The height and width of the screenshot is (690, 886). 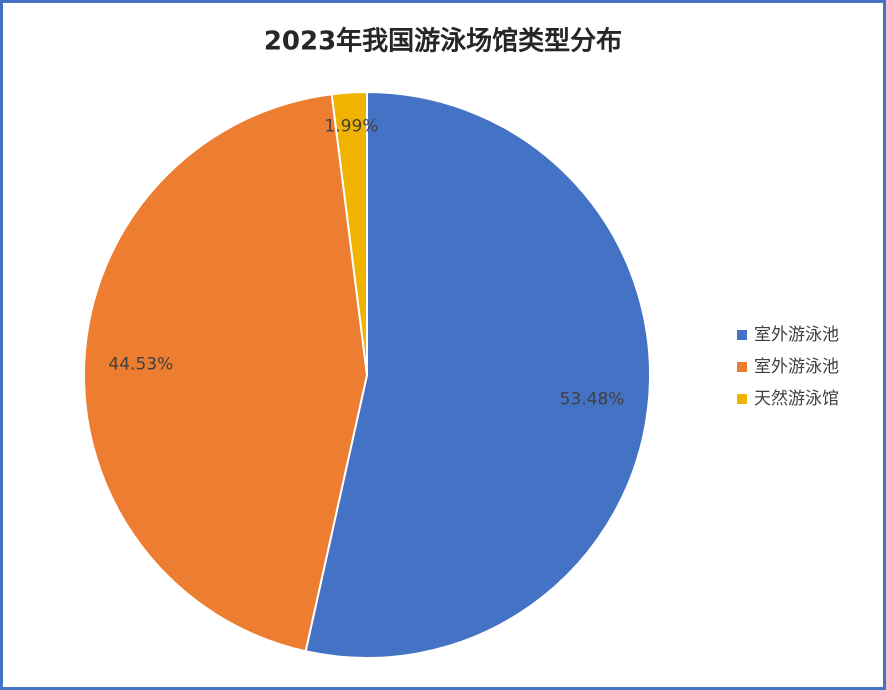 I want to click on pie-slice, so click(x=349, y=233).